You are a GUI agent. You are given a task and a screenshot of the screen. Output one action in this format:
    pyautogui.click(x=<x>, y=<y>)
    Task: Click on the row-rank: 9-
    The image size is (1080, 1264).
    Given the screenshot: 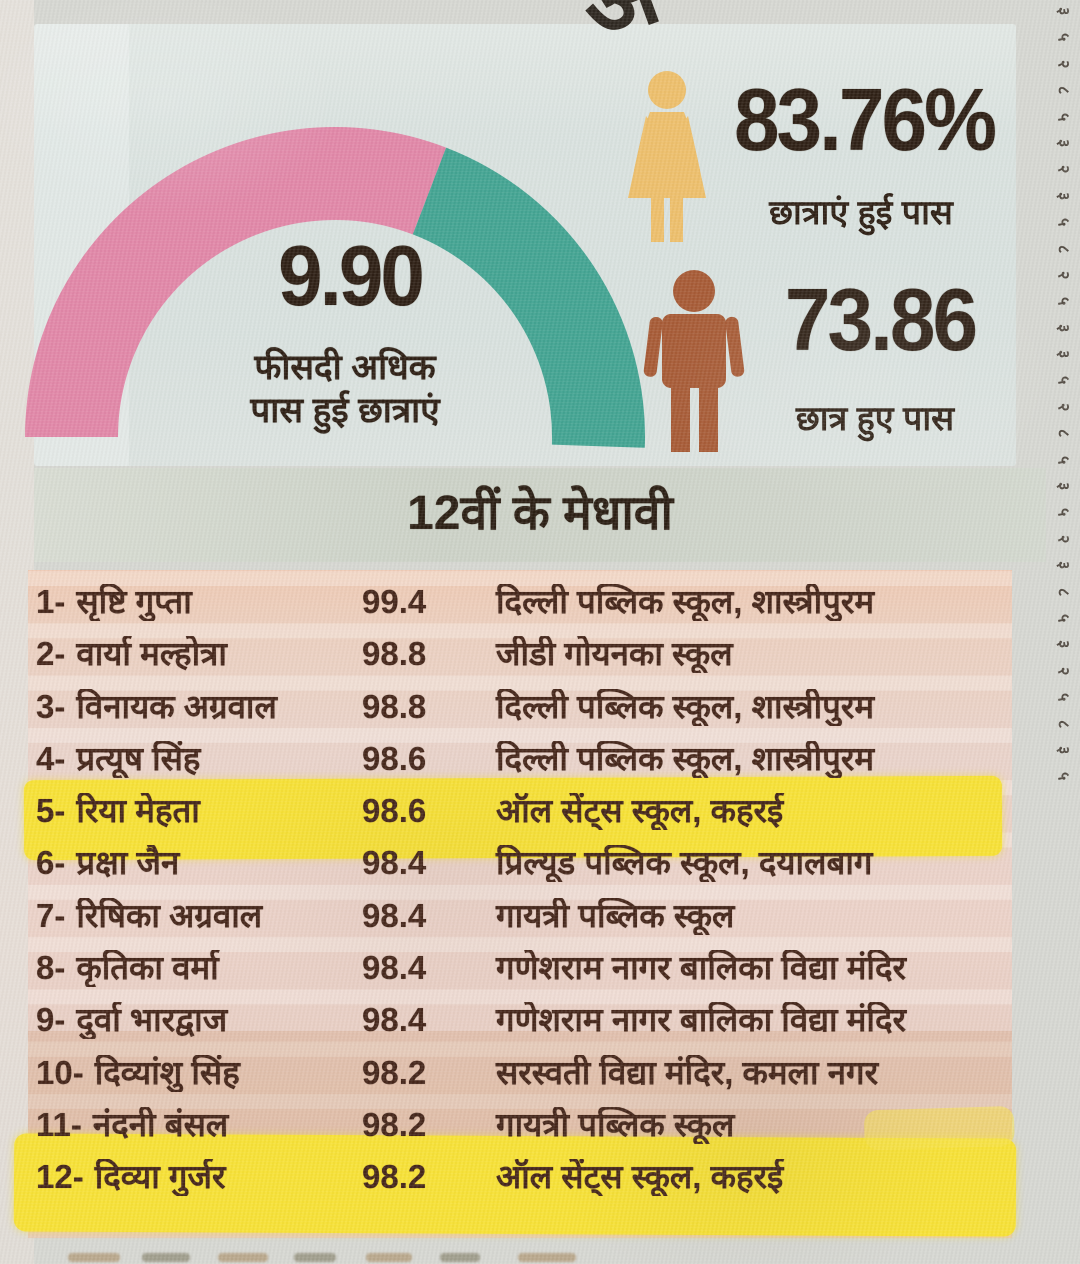 What is the action you would take?
    pyautogui.click(x=51, y=1020)
    